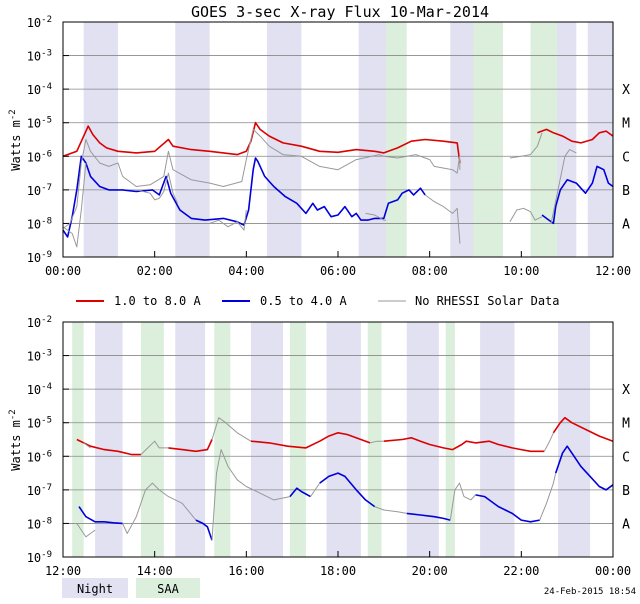 This screenshot has height=604, width=640. What do you see at coordinates (155, 271) in the screenshot?
I see `x-tick-label: 02:00` at bounding box center [155, 271].